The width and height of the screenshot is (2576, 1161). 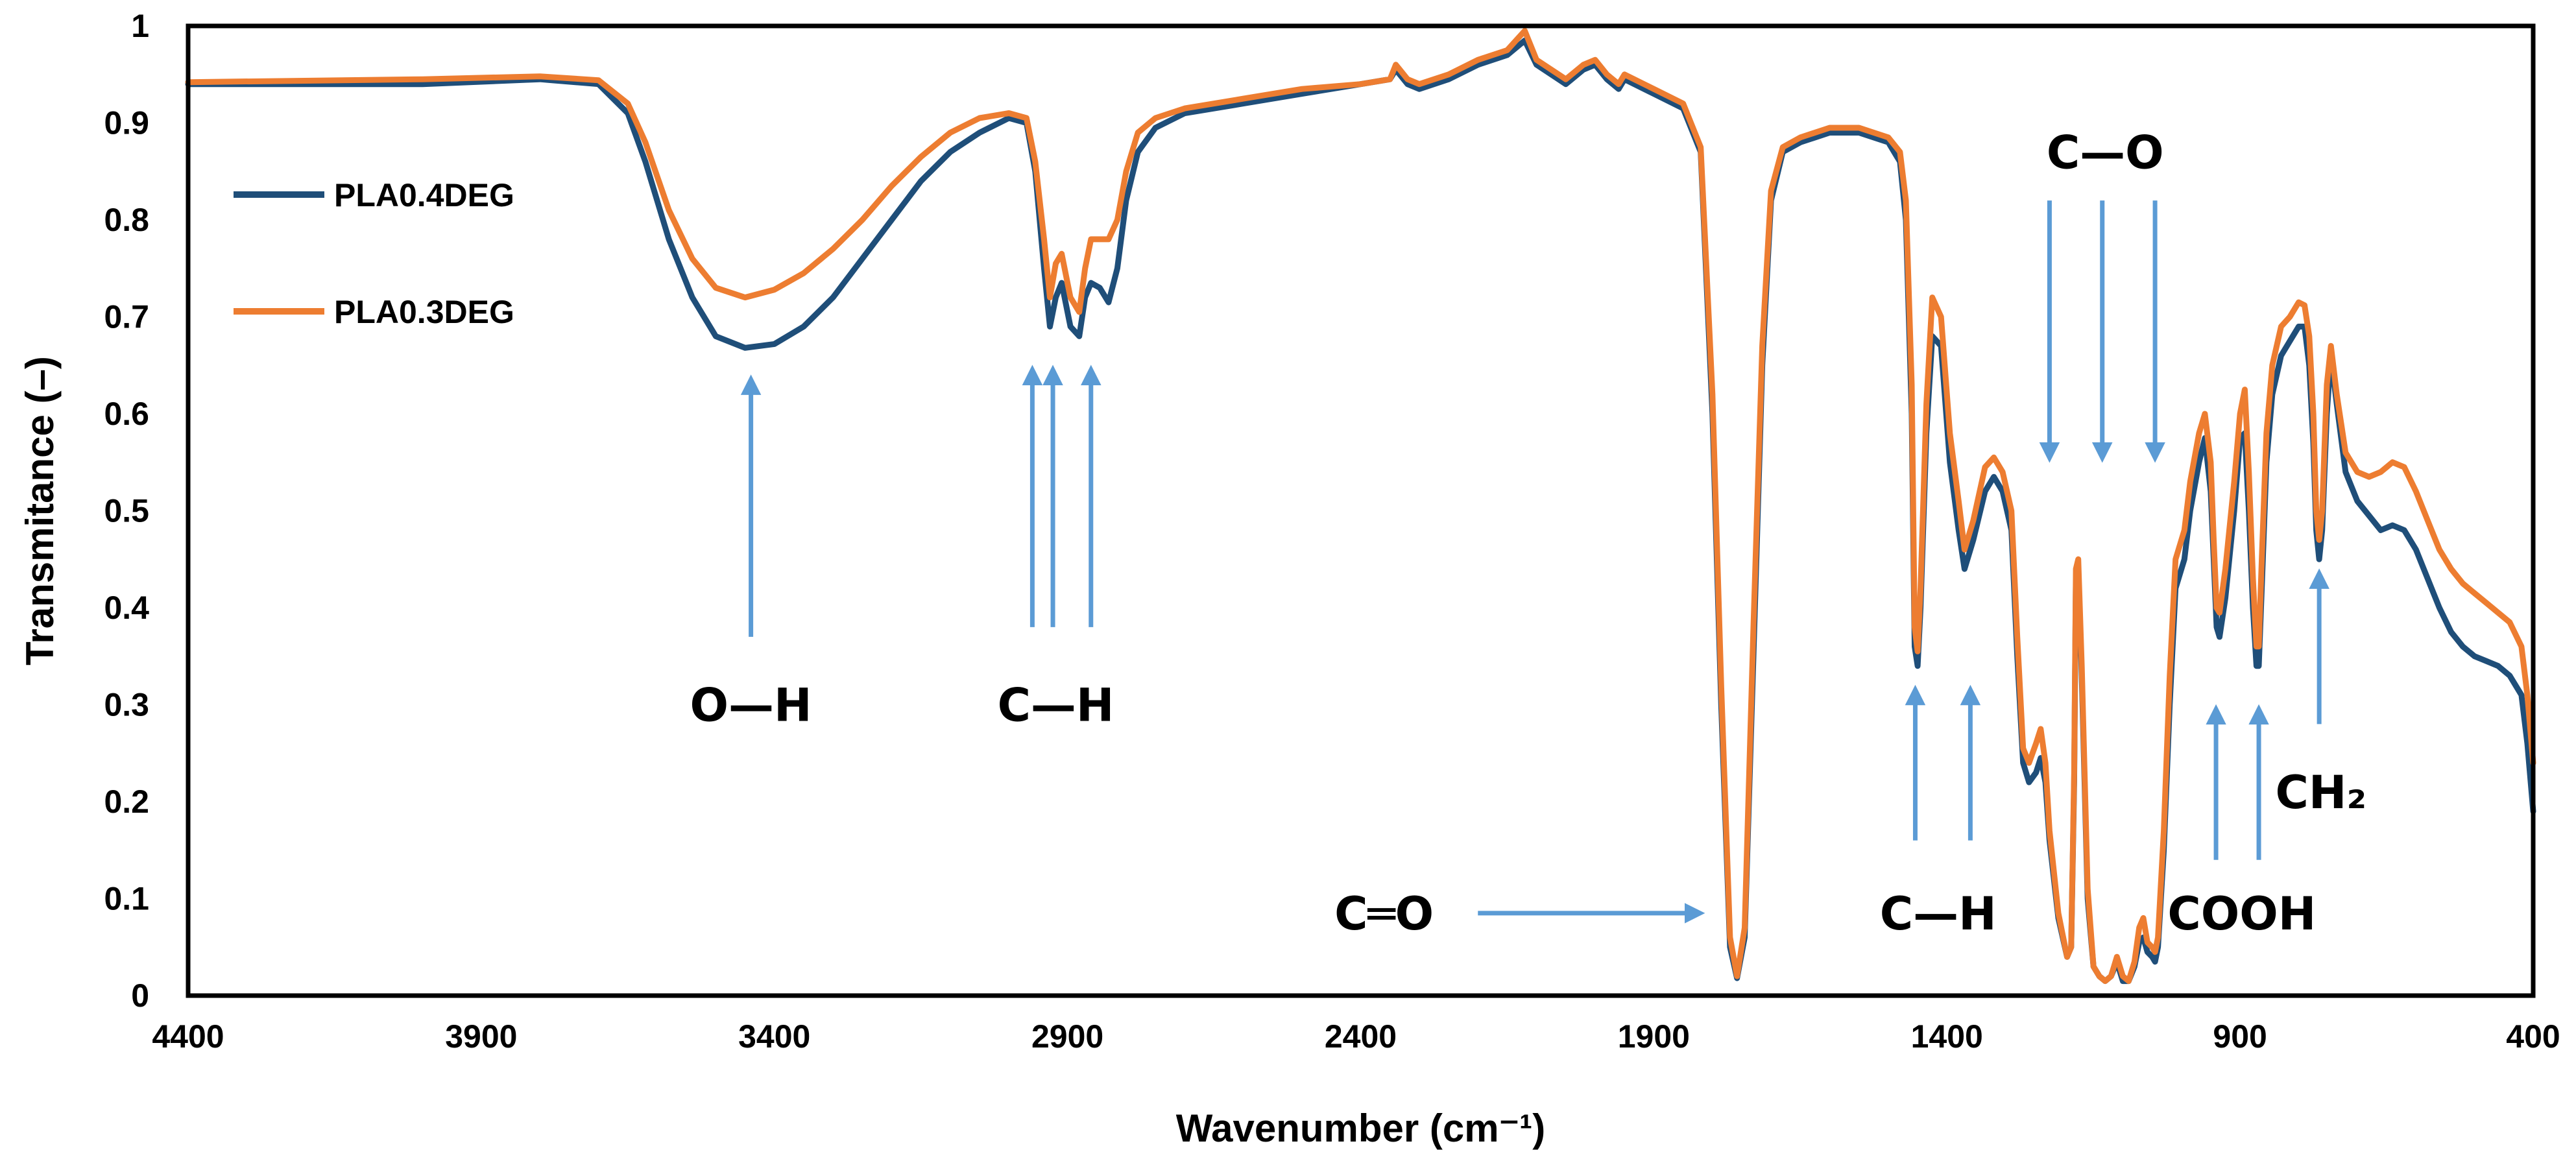 I want to click on x-tick-label: 3400, so click(x=774, y=1036).